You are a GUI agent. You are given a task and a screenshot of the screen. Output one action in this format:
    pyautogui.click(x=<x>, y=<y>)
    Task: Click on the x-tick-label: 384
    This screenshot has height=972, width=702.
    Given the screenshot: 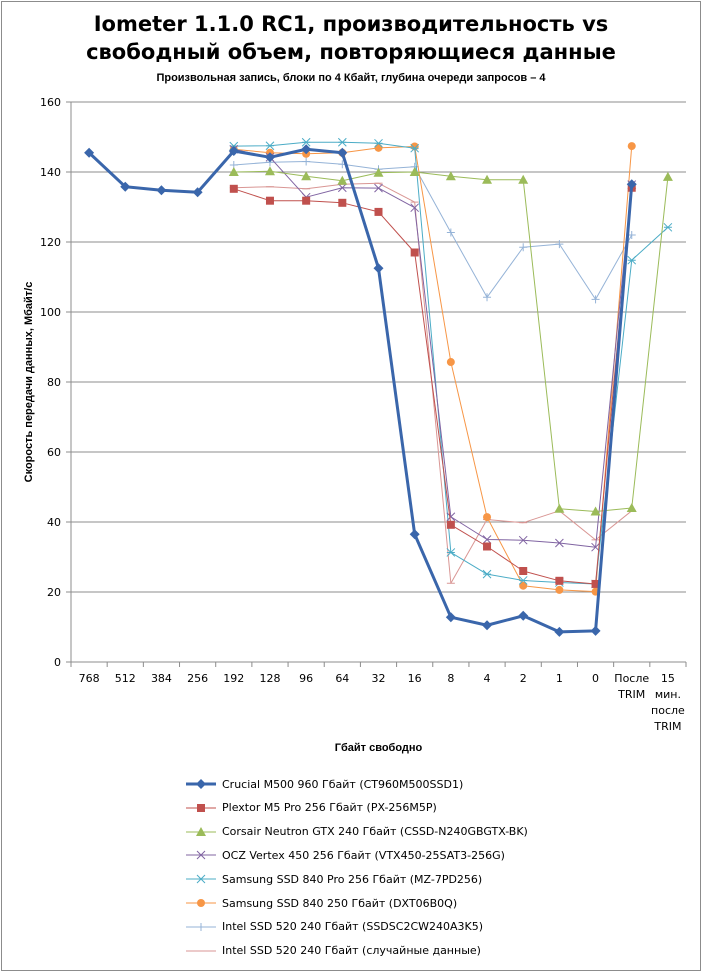 What is the action you would take?
    pyautogui.click(x=161, y=678)
    